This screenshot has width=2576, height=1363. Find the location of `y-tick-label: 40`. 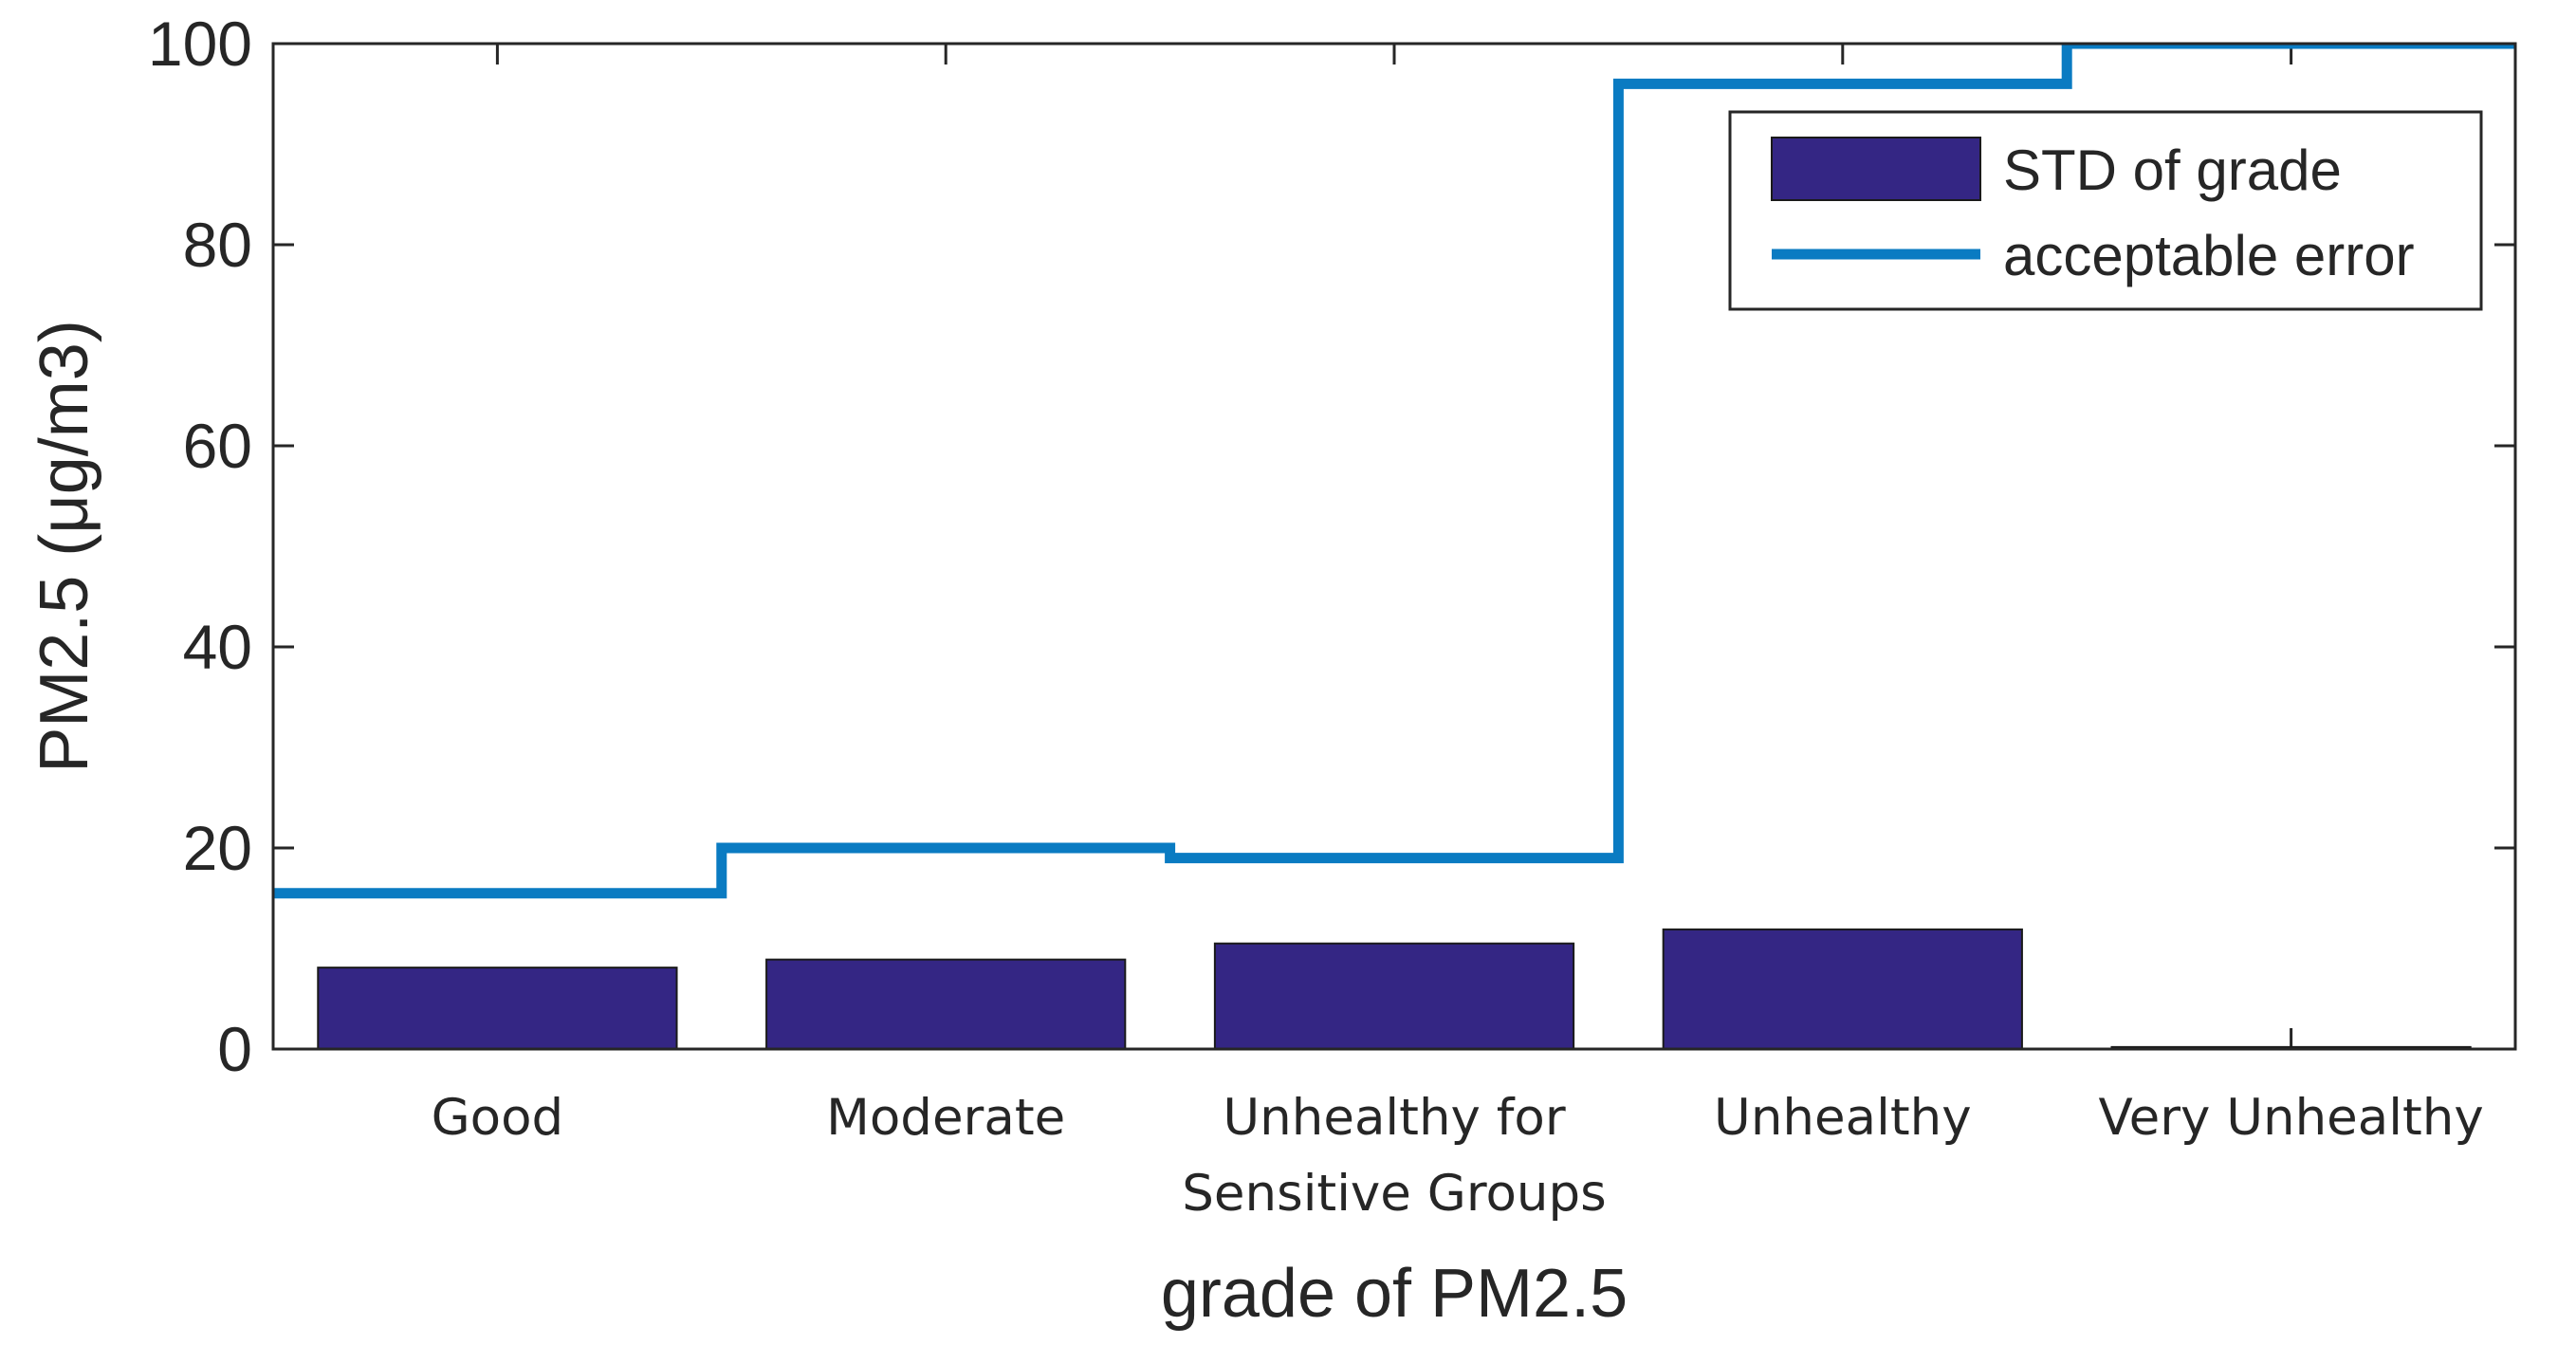

y-tick-label: 40 is located at coordinates (217, 647).